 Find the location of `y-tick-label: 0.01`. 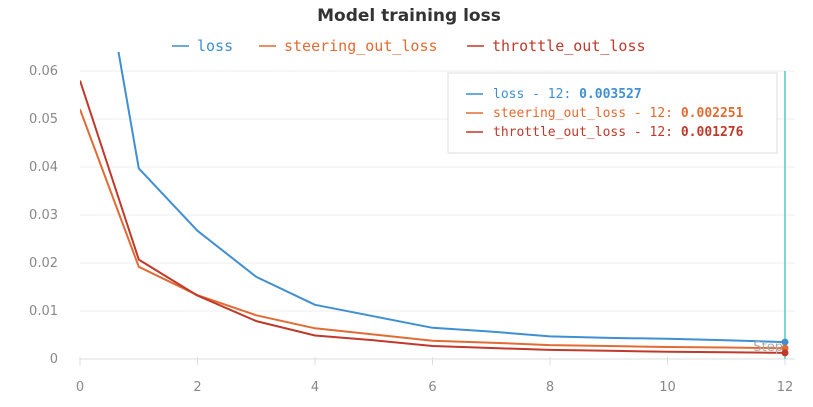

y-tick-label: 0.01 is located at coordinates (43, 311).